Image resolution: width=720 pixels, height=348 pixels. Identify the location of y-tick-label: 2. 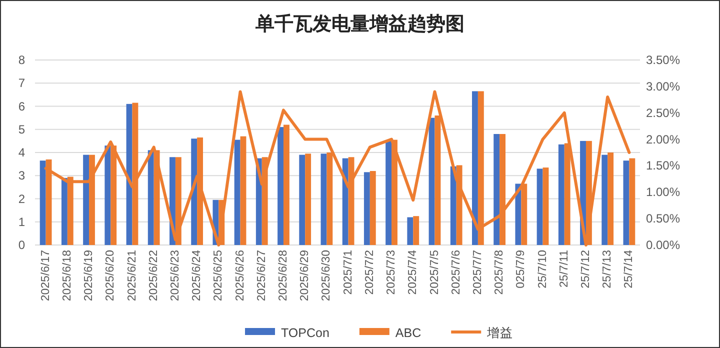
(22, 199).